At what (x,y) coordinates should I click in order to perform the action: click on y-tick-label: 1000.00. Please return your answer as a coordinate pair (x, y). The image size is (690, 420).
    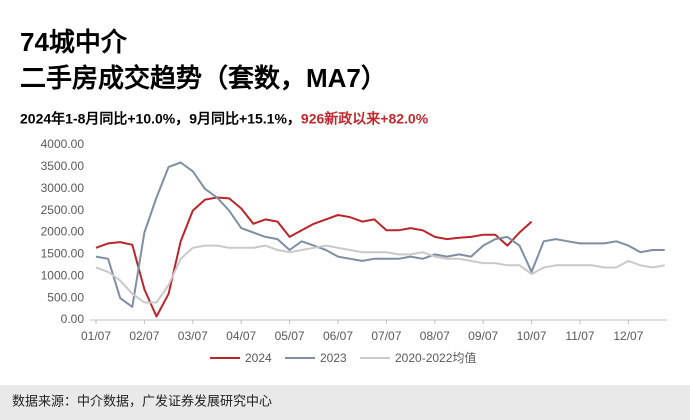
    Looking at the image, I should click on (63, 275).